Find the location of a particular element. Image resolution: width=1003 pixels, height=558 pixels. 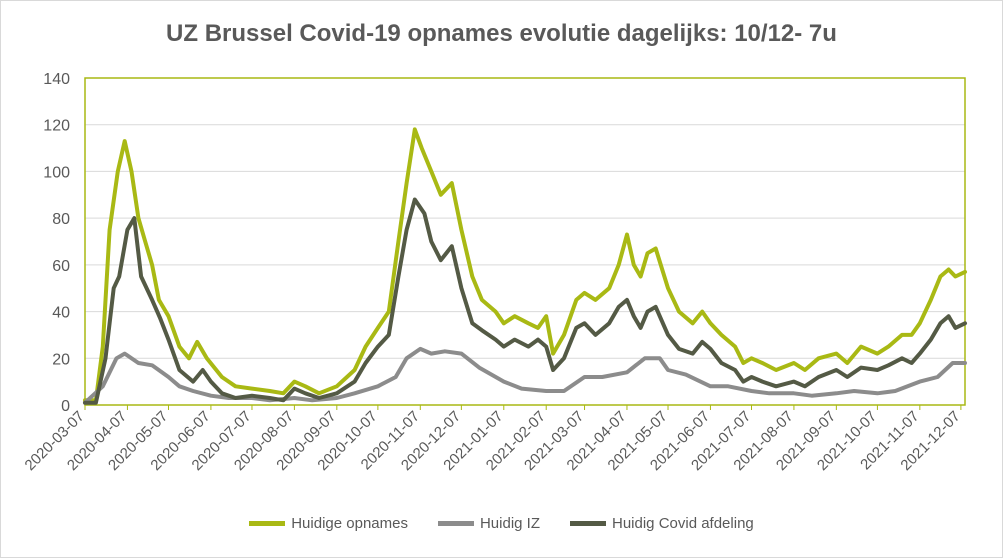

legend-label: Huidig IZ is located at coordinates (509, 523).